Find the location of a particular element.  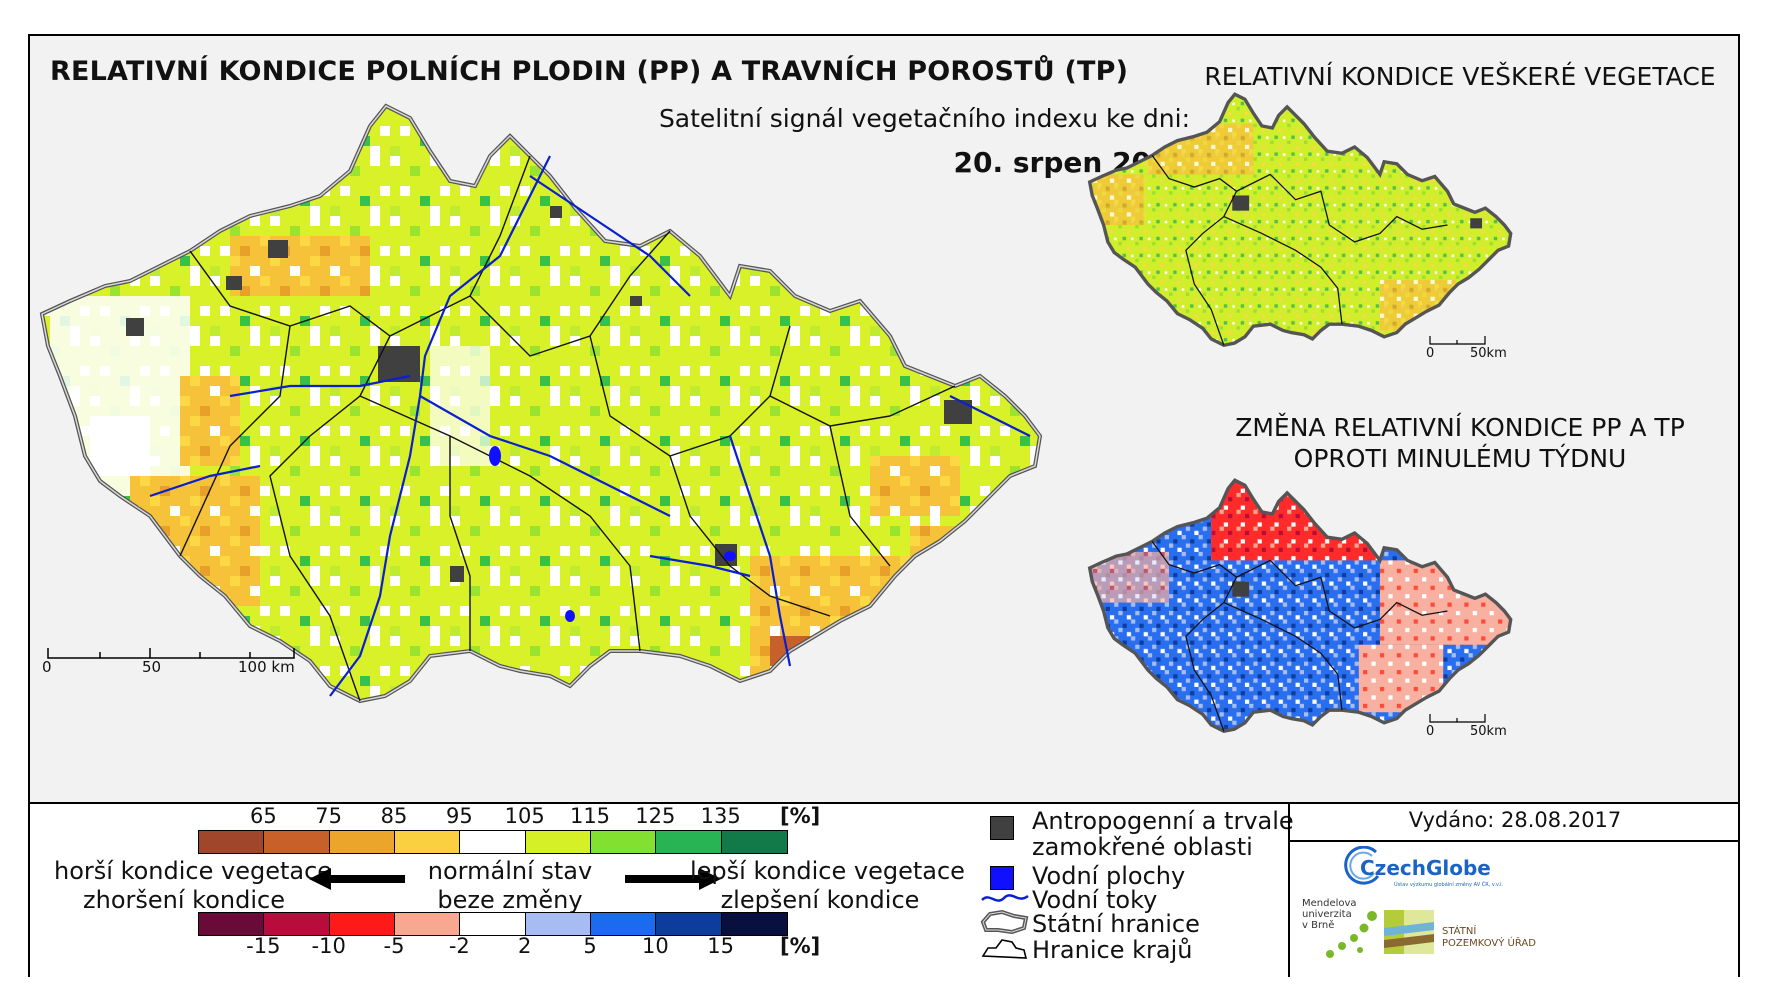

river-symbol is located at coordinates (1005, 898).